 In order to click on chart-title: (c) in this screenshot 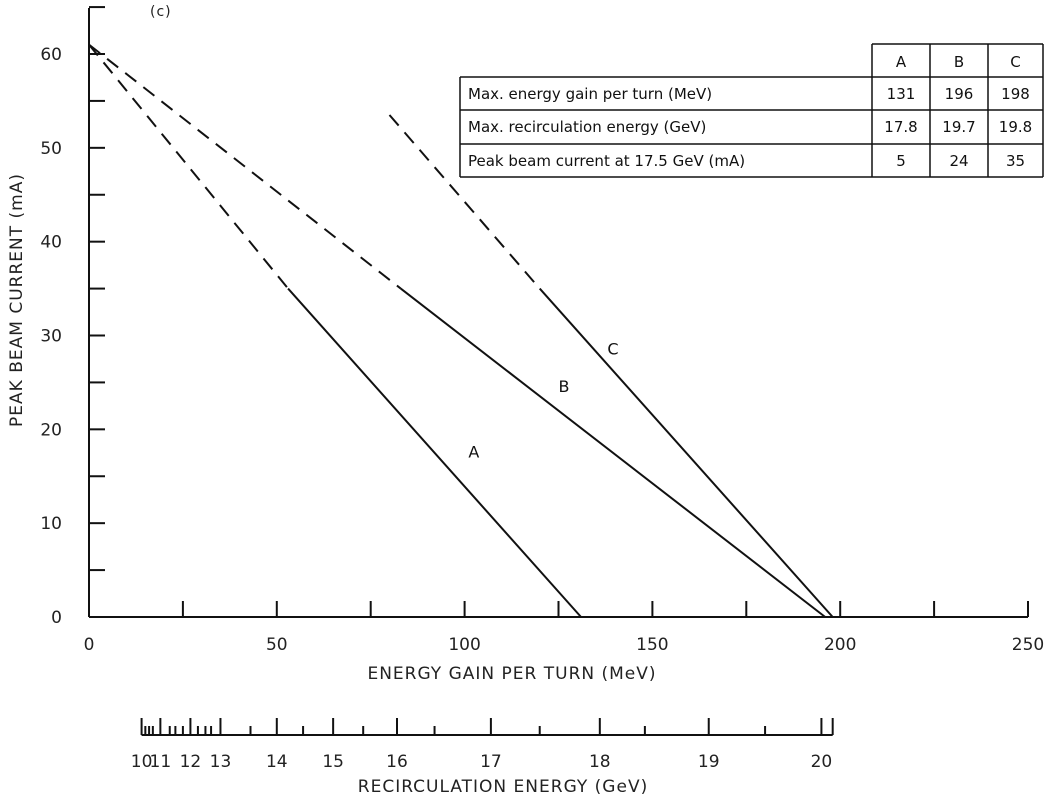, I will do `click(161, 12)`.